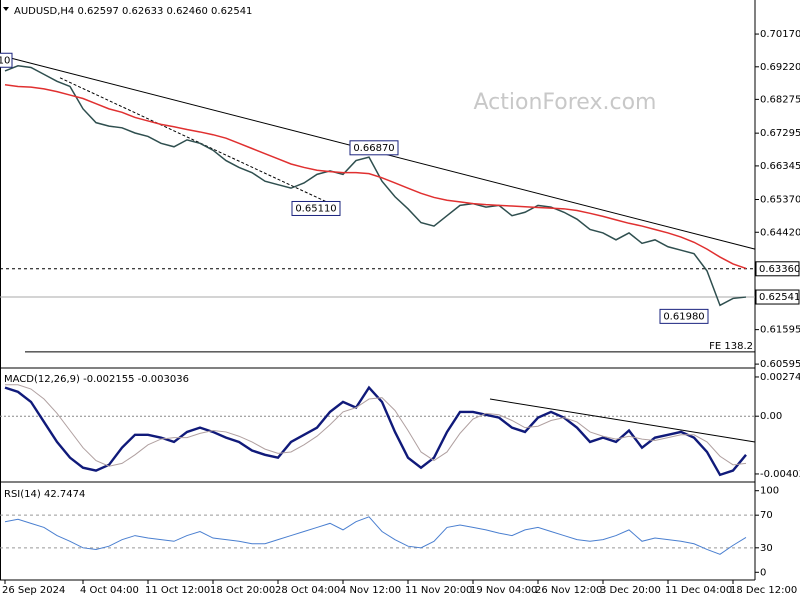 The width and height of the screenshot is (800, 600). What do you see at coordinates (698, 590) in the screenshot?
I see `x-tick-label: 11 Dec 04:00` at bounding box center [698, 590].